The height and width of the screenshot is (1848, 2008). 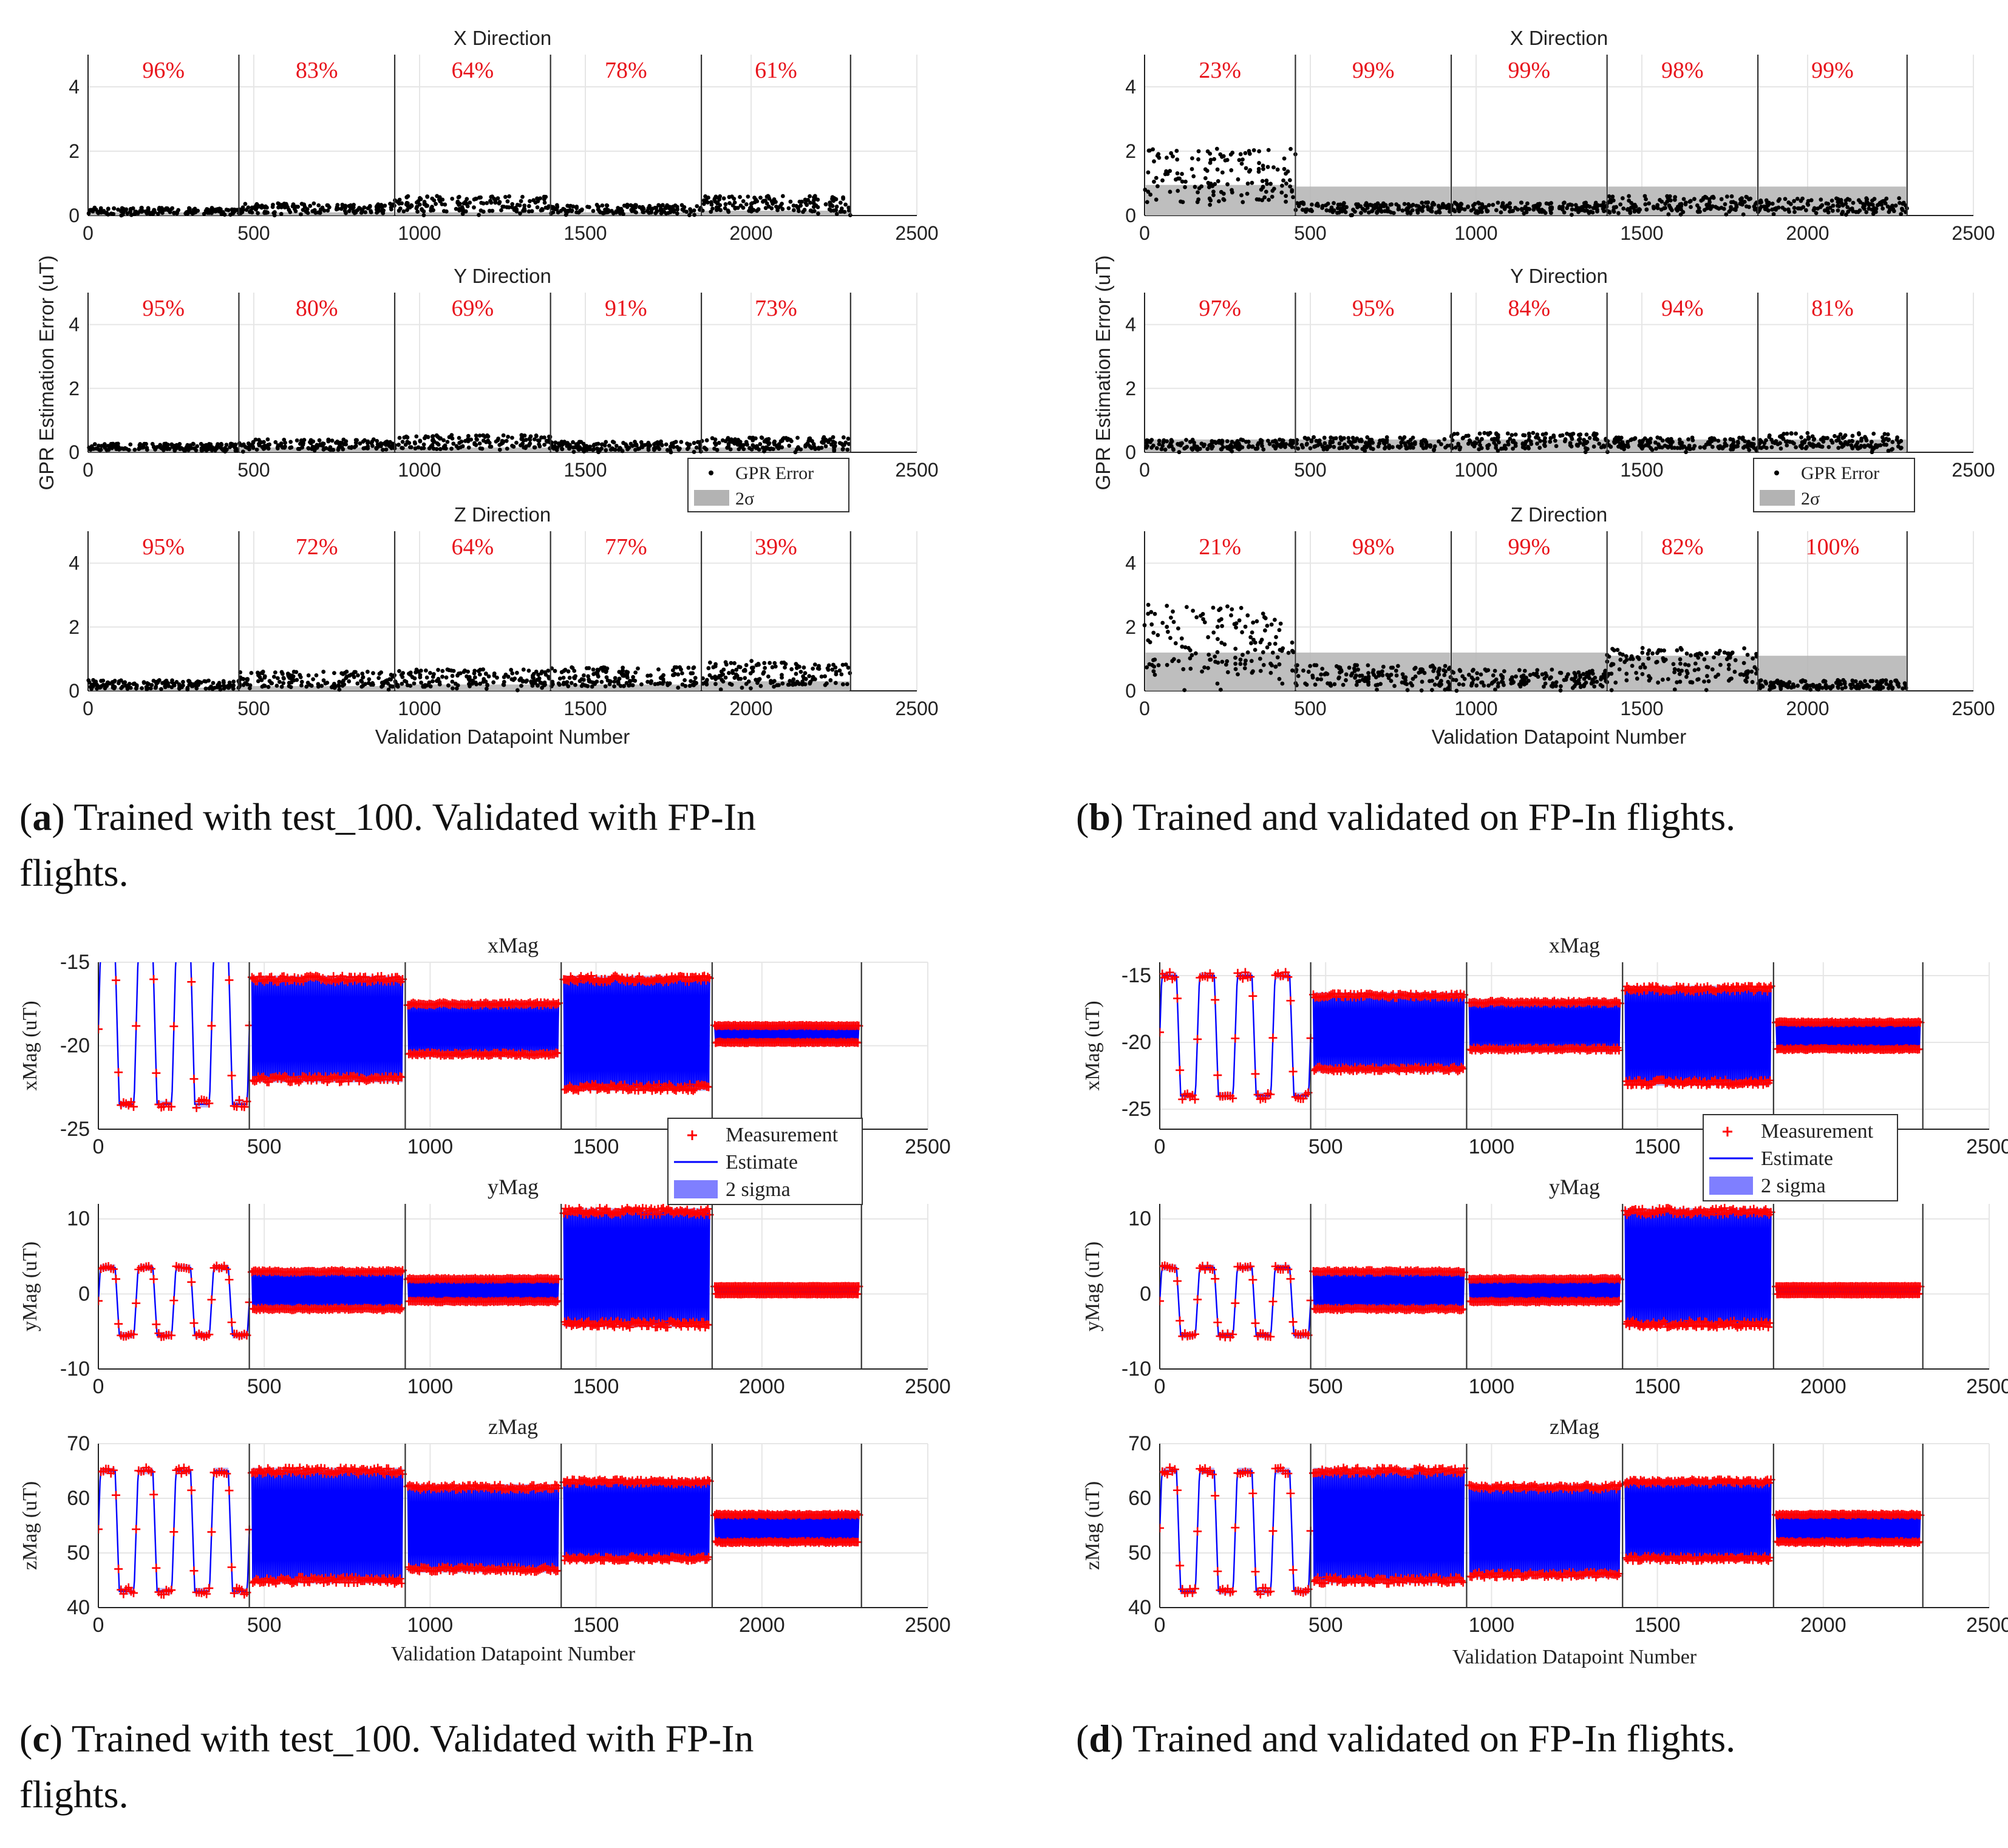 I want to click on y-axis-label: GPR Estimation Error (uT), so click(x=1103, y=373).